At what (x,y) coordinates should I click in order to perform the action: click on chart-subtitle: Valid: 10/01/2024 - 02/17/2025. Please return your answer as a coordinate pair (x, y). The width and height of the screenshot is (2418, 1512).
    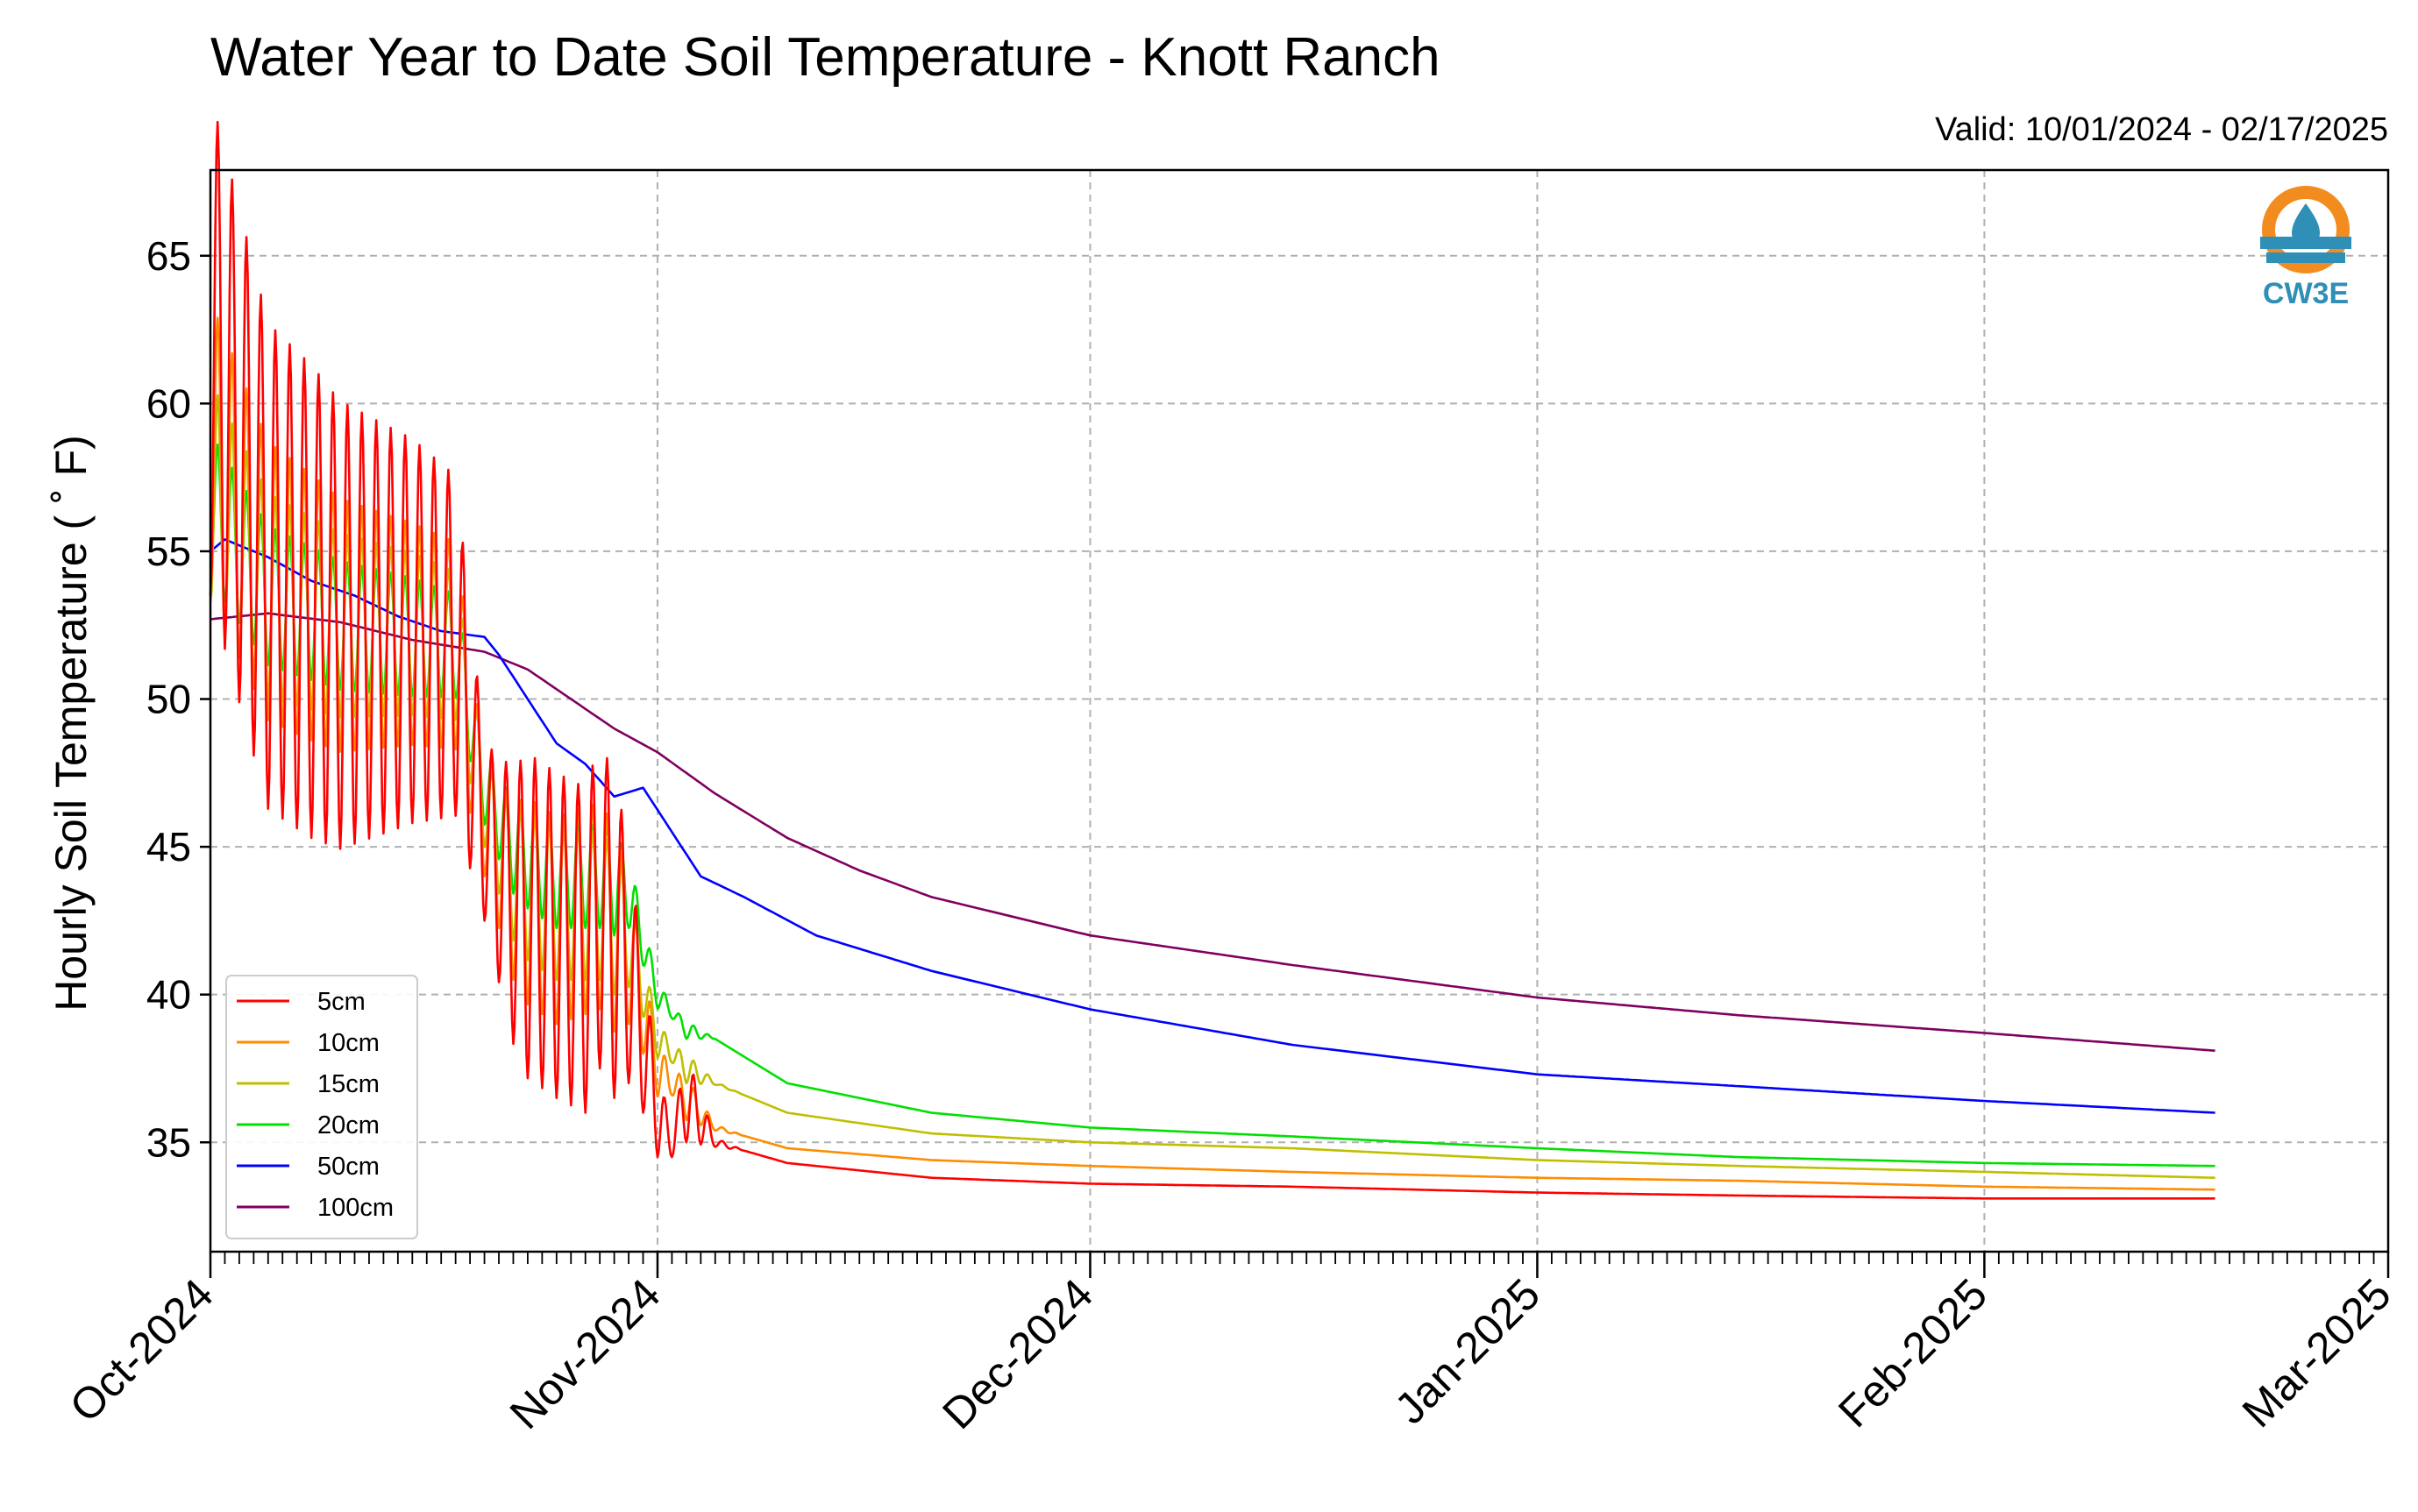
    Looking at the image, I should click on (2161, 129).